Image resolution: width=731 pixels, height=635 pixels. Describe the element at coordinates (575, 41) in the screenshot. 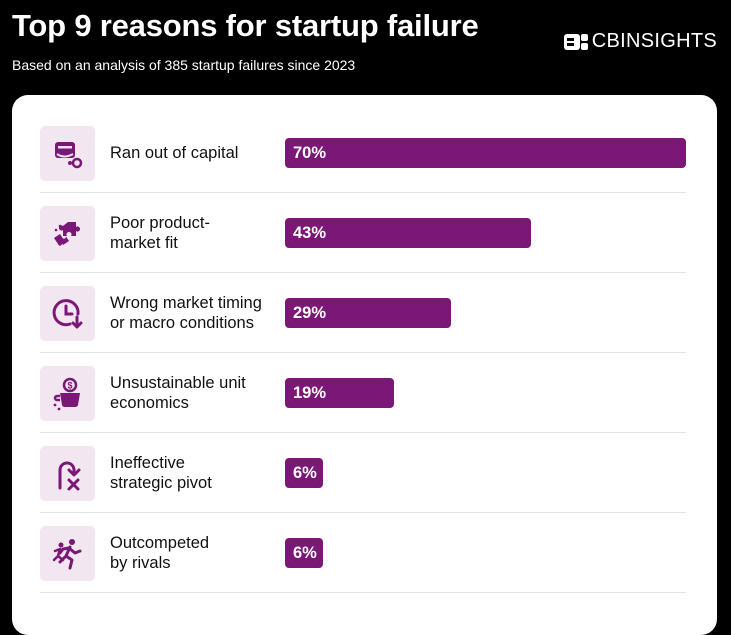

I see `brand-mark-icon` at that location.